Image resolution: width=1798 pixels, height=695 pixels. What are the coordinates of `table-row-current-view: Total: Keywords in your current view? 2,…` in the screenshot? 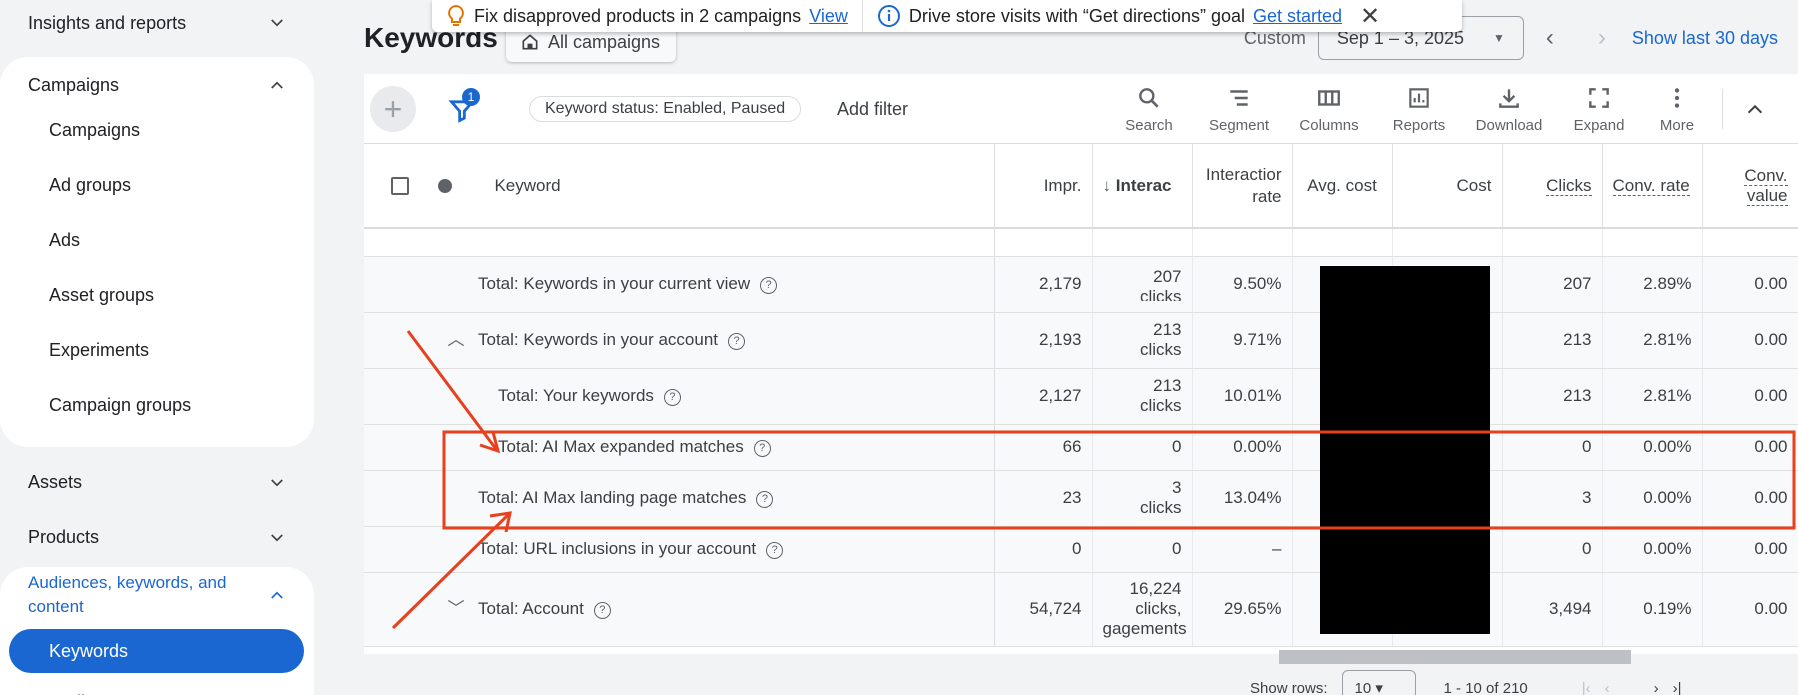 It's located at (1081, 284).